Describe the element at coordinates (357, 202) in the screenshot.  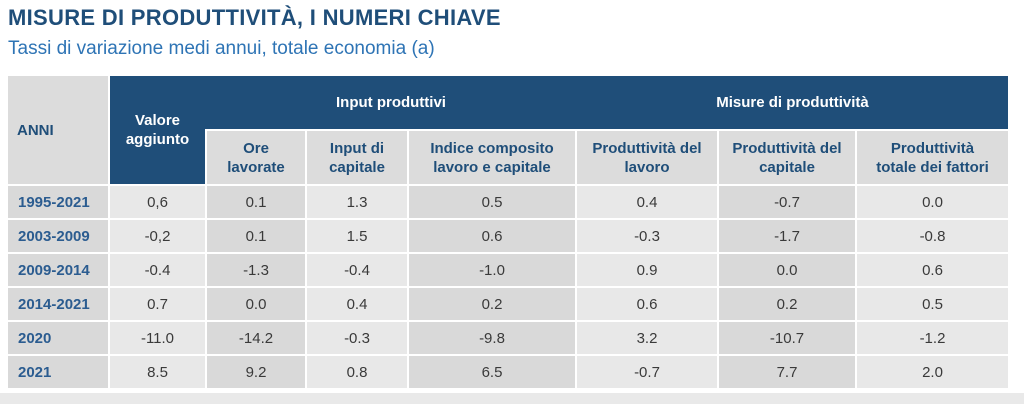
I see `value-cell: 1.3` at that location.